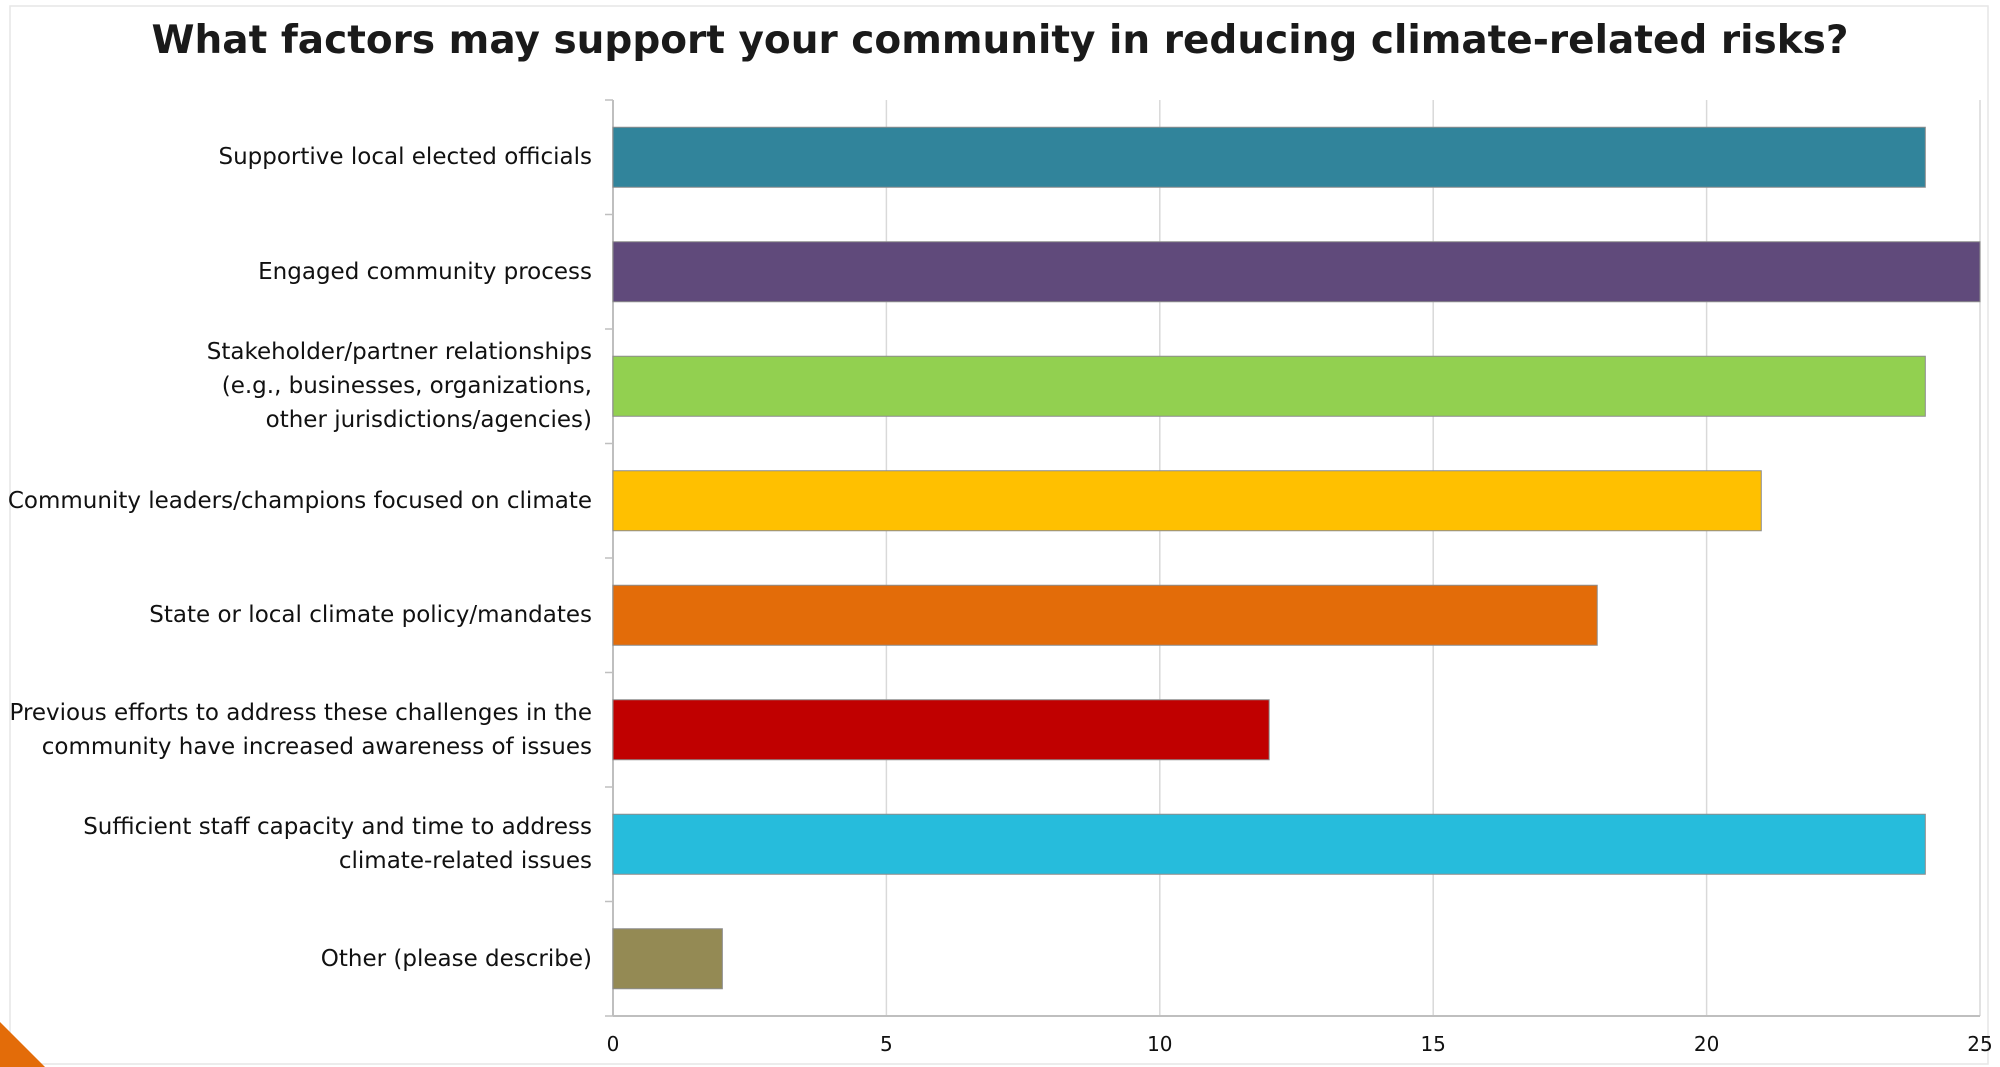 The image size is (2000, 1067). Describe the element at coordinates (405, 157) in the screenshot. I see `category-label: Supportive local elected officials` at that location.